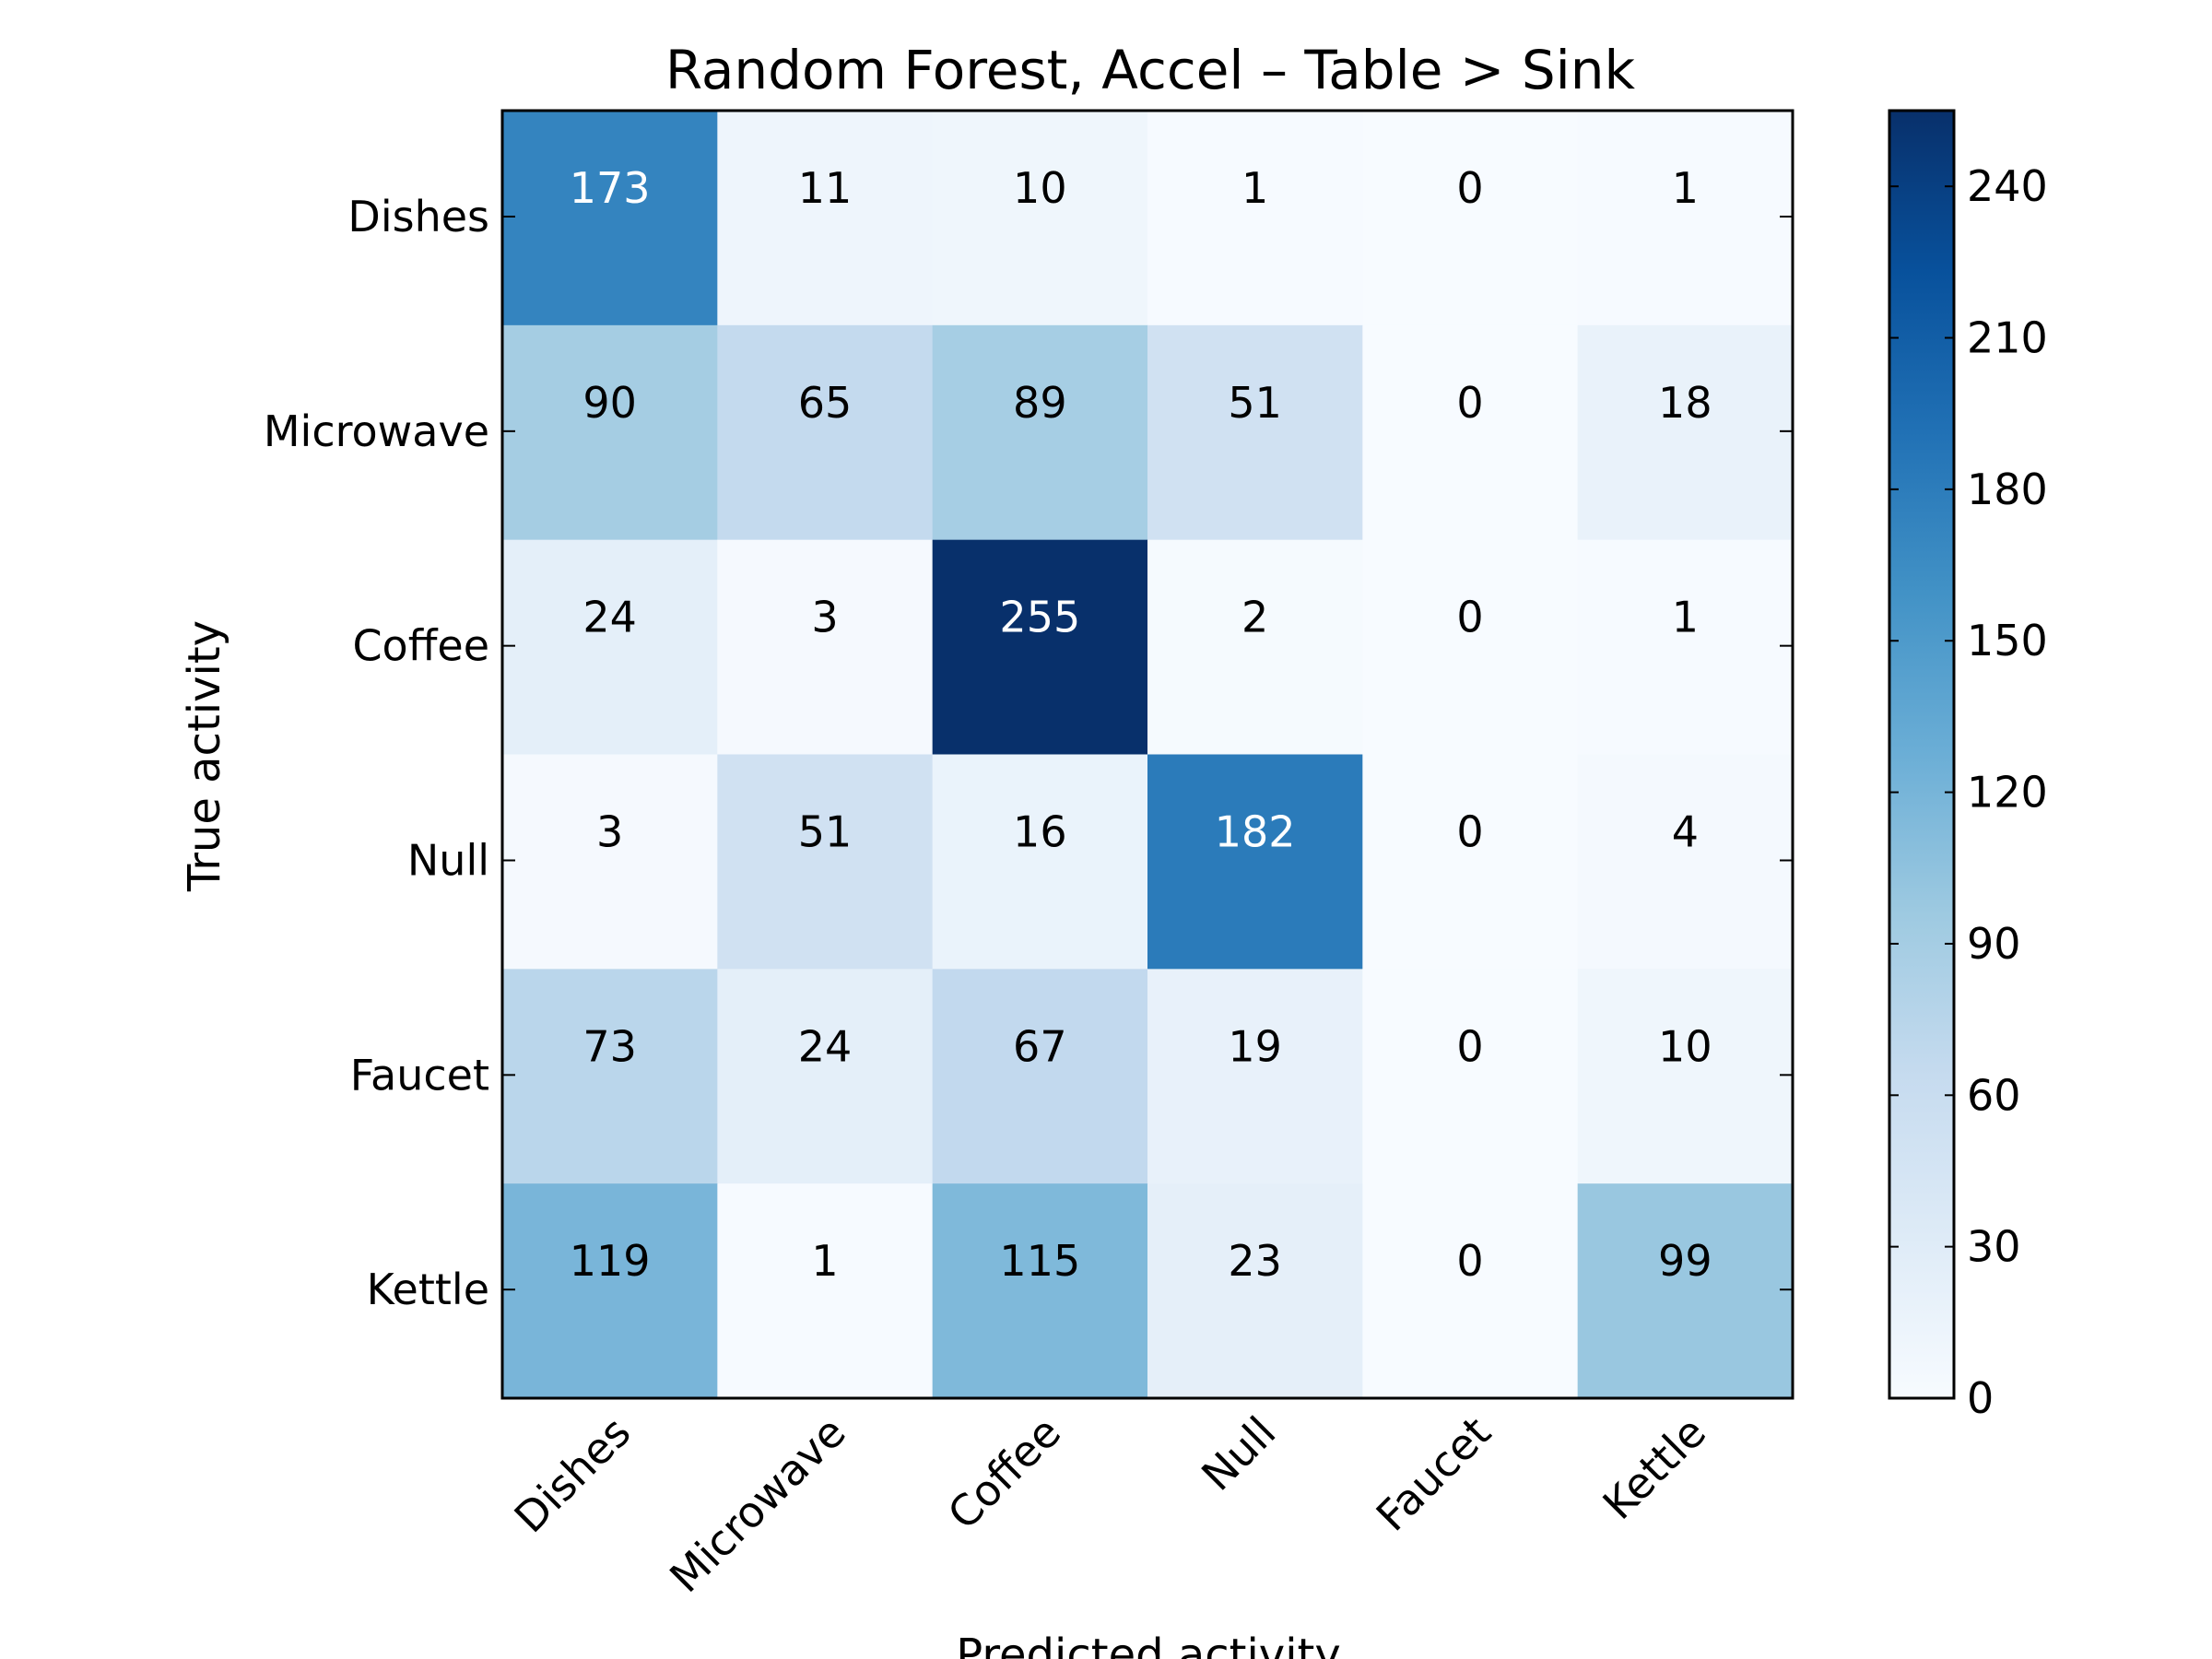 The image size is (2212, 1659). Describe the element at coordinates (1433, 1474) in the screenshot. I see `x-tick-label: Faucet` at that location.